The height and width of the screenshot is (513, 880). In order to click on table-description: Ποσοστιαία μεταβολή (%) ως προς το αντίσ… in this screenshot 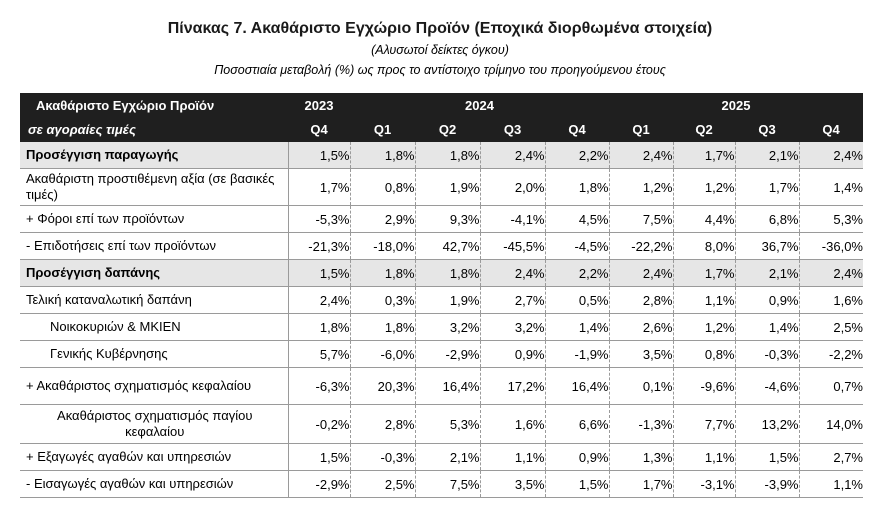, I will do `click(440, 70)`.